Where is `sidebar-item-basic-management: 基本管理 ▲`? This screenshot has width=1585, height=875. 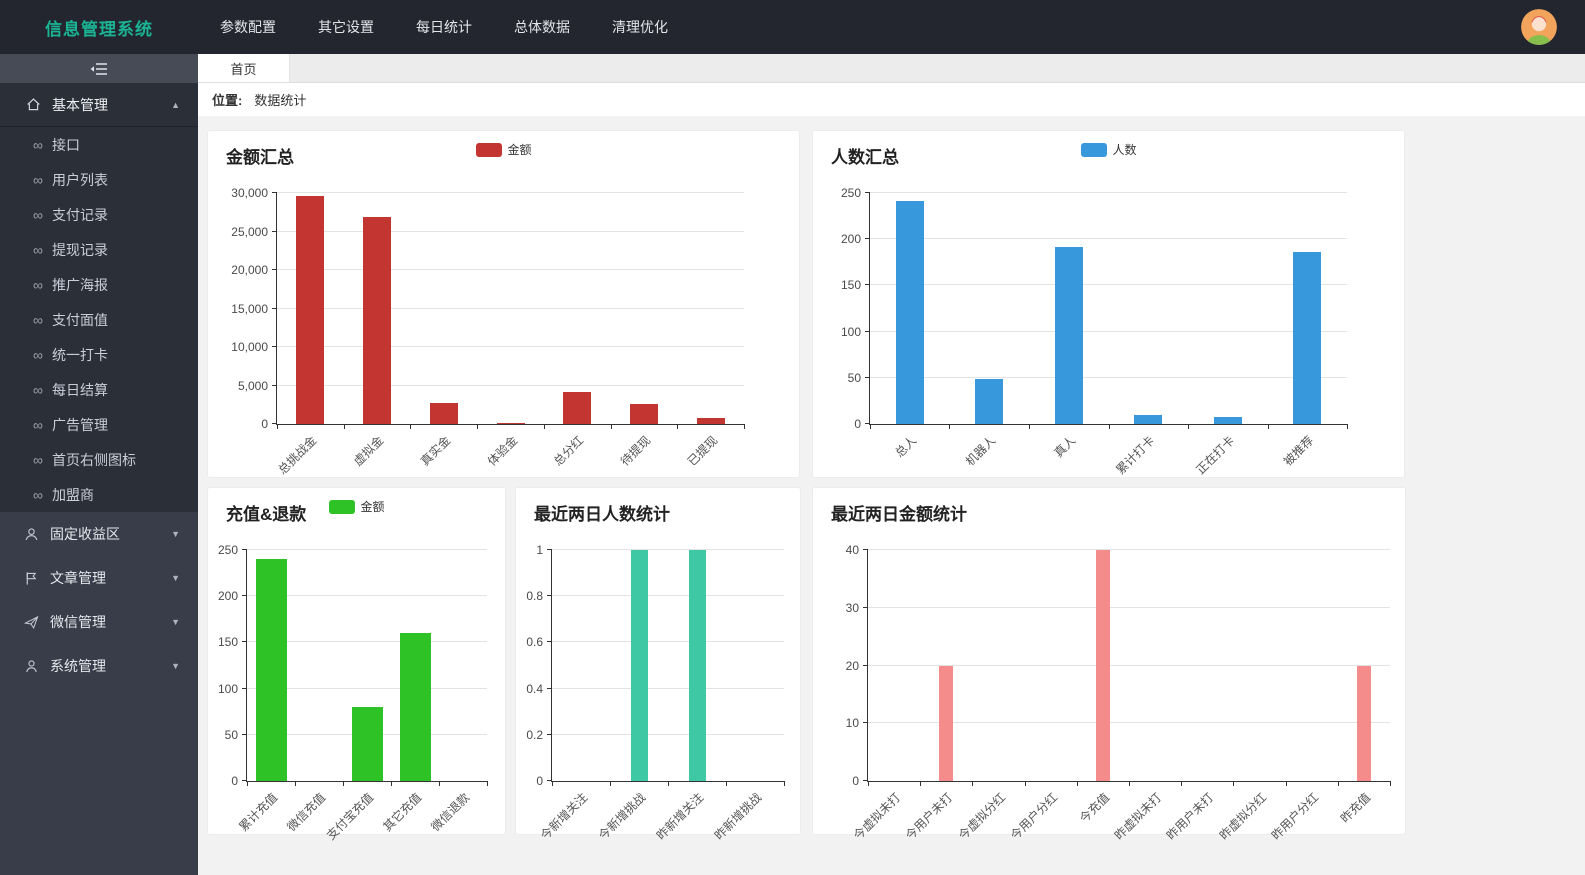
sidebar-item-basic-management: 基本管理 ▲ is located at coordinates (99, 105).